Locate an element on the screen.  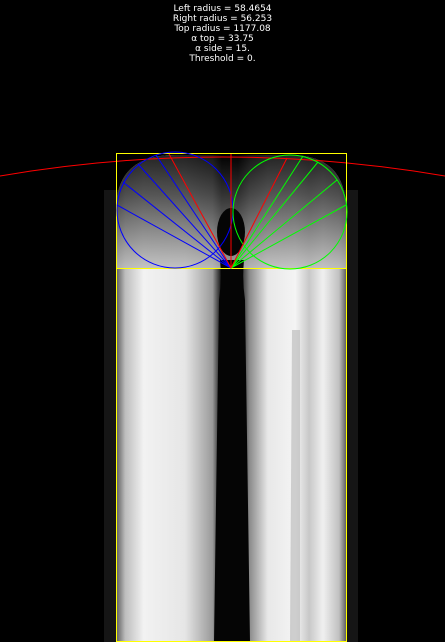
top-radius-readout: Top radius = 1177.08 is located at coordinates (222, 29).